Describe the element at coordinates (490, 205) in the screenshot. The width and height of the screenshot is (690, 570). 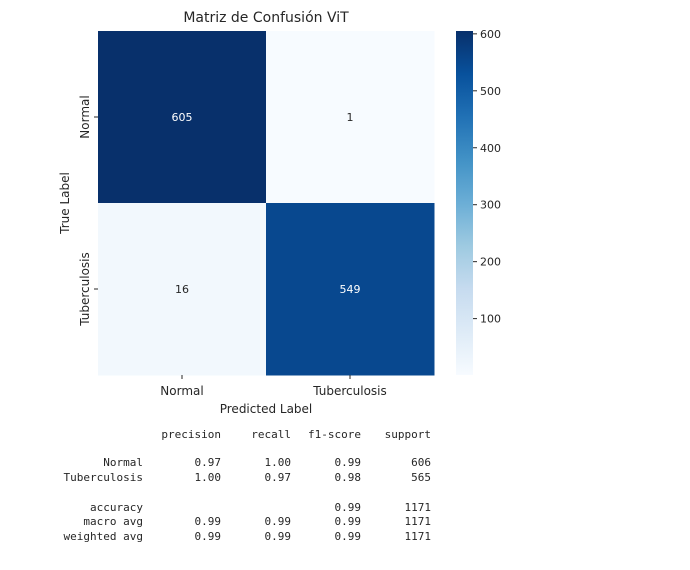
I see `colorbar-tick-label: 300` at that location.